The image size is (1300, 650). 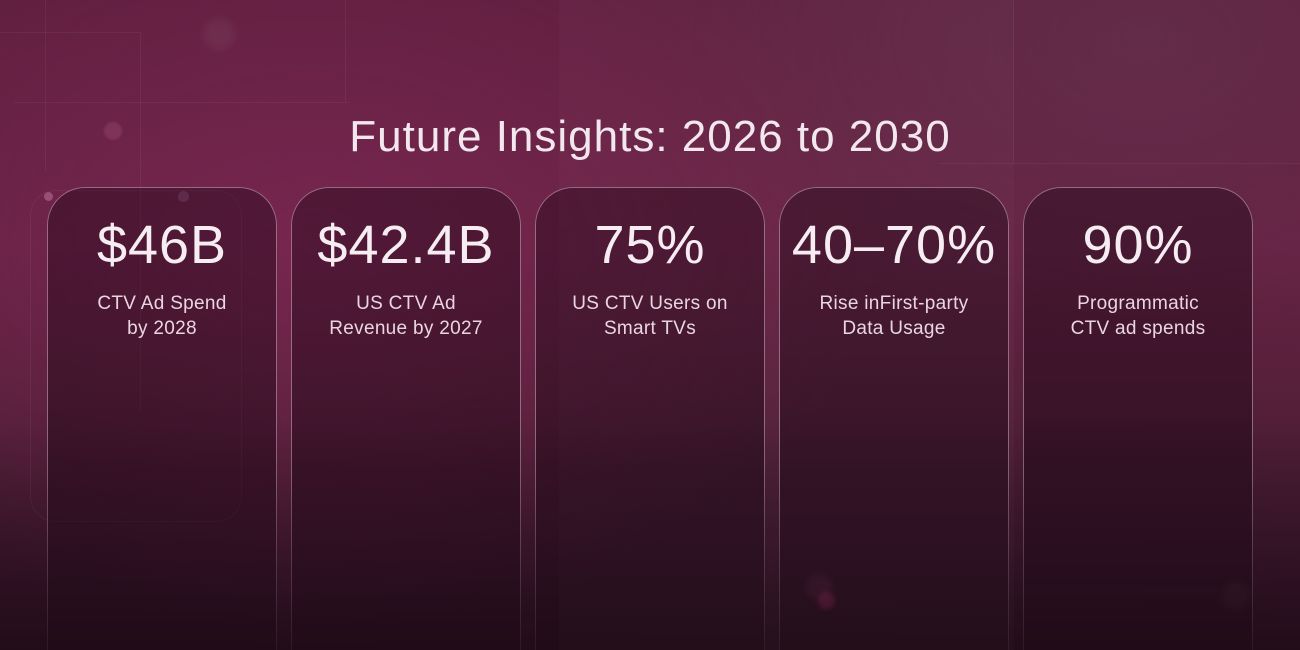 What do you see at coordinates (894, 418) in the screenshot?
I see `stat-card-first-party-data: 40–70% Rise inFirst-party Data Usage` at bounding box center [894, 418].